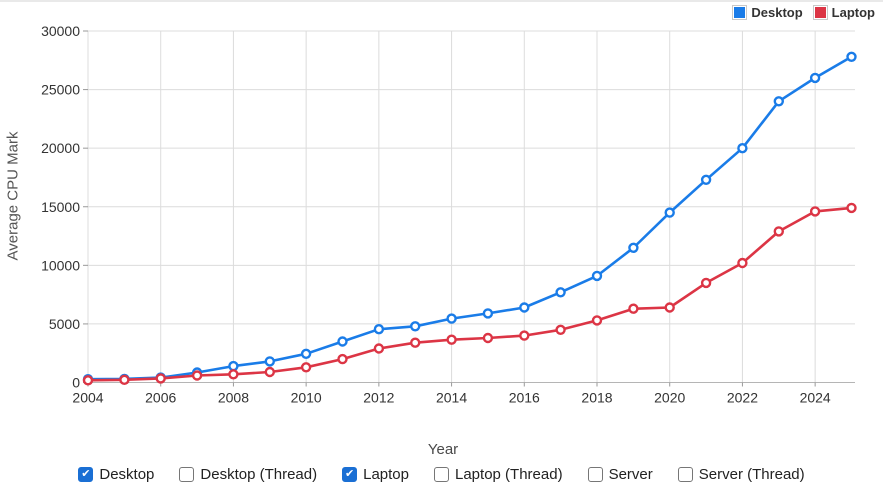  I want to click on x-tick-label: 2010, so click(306, 398).